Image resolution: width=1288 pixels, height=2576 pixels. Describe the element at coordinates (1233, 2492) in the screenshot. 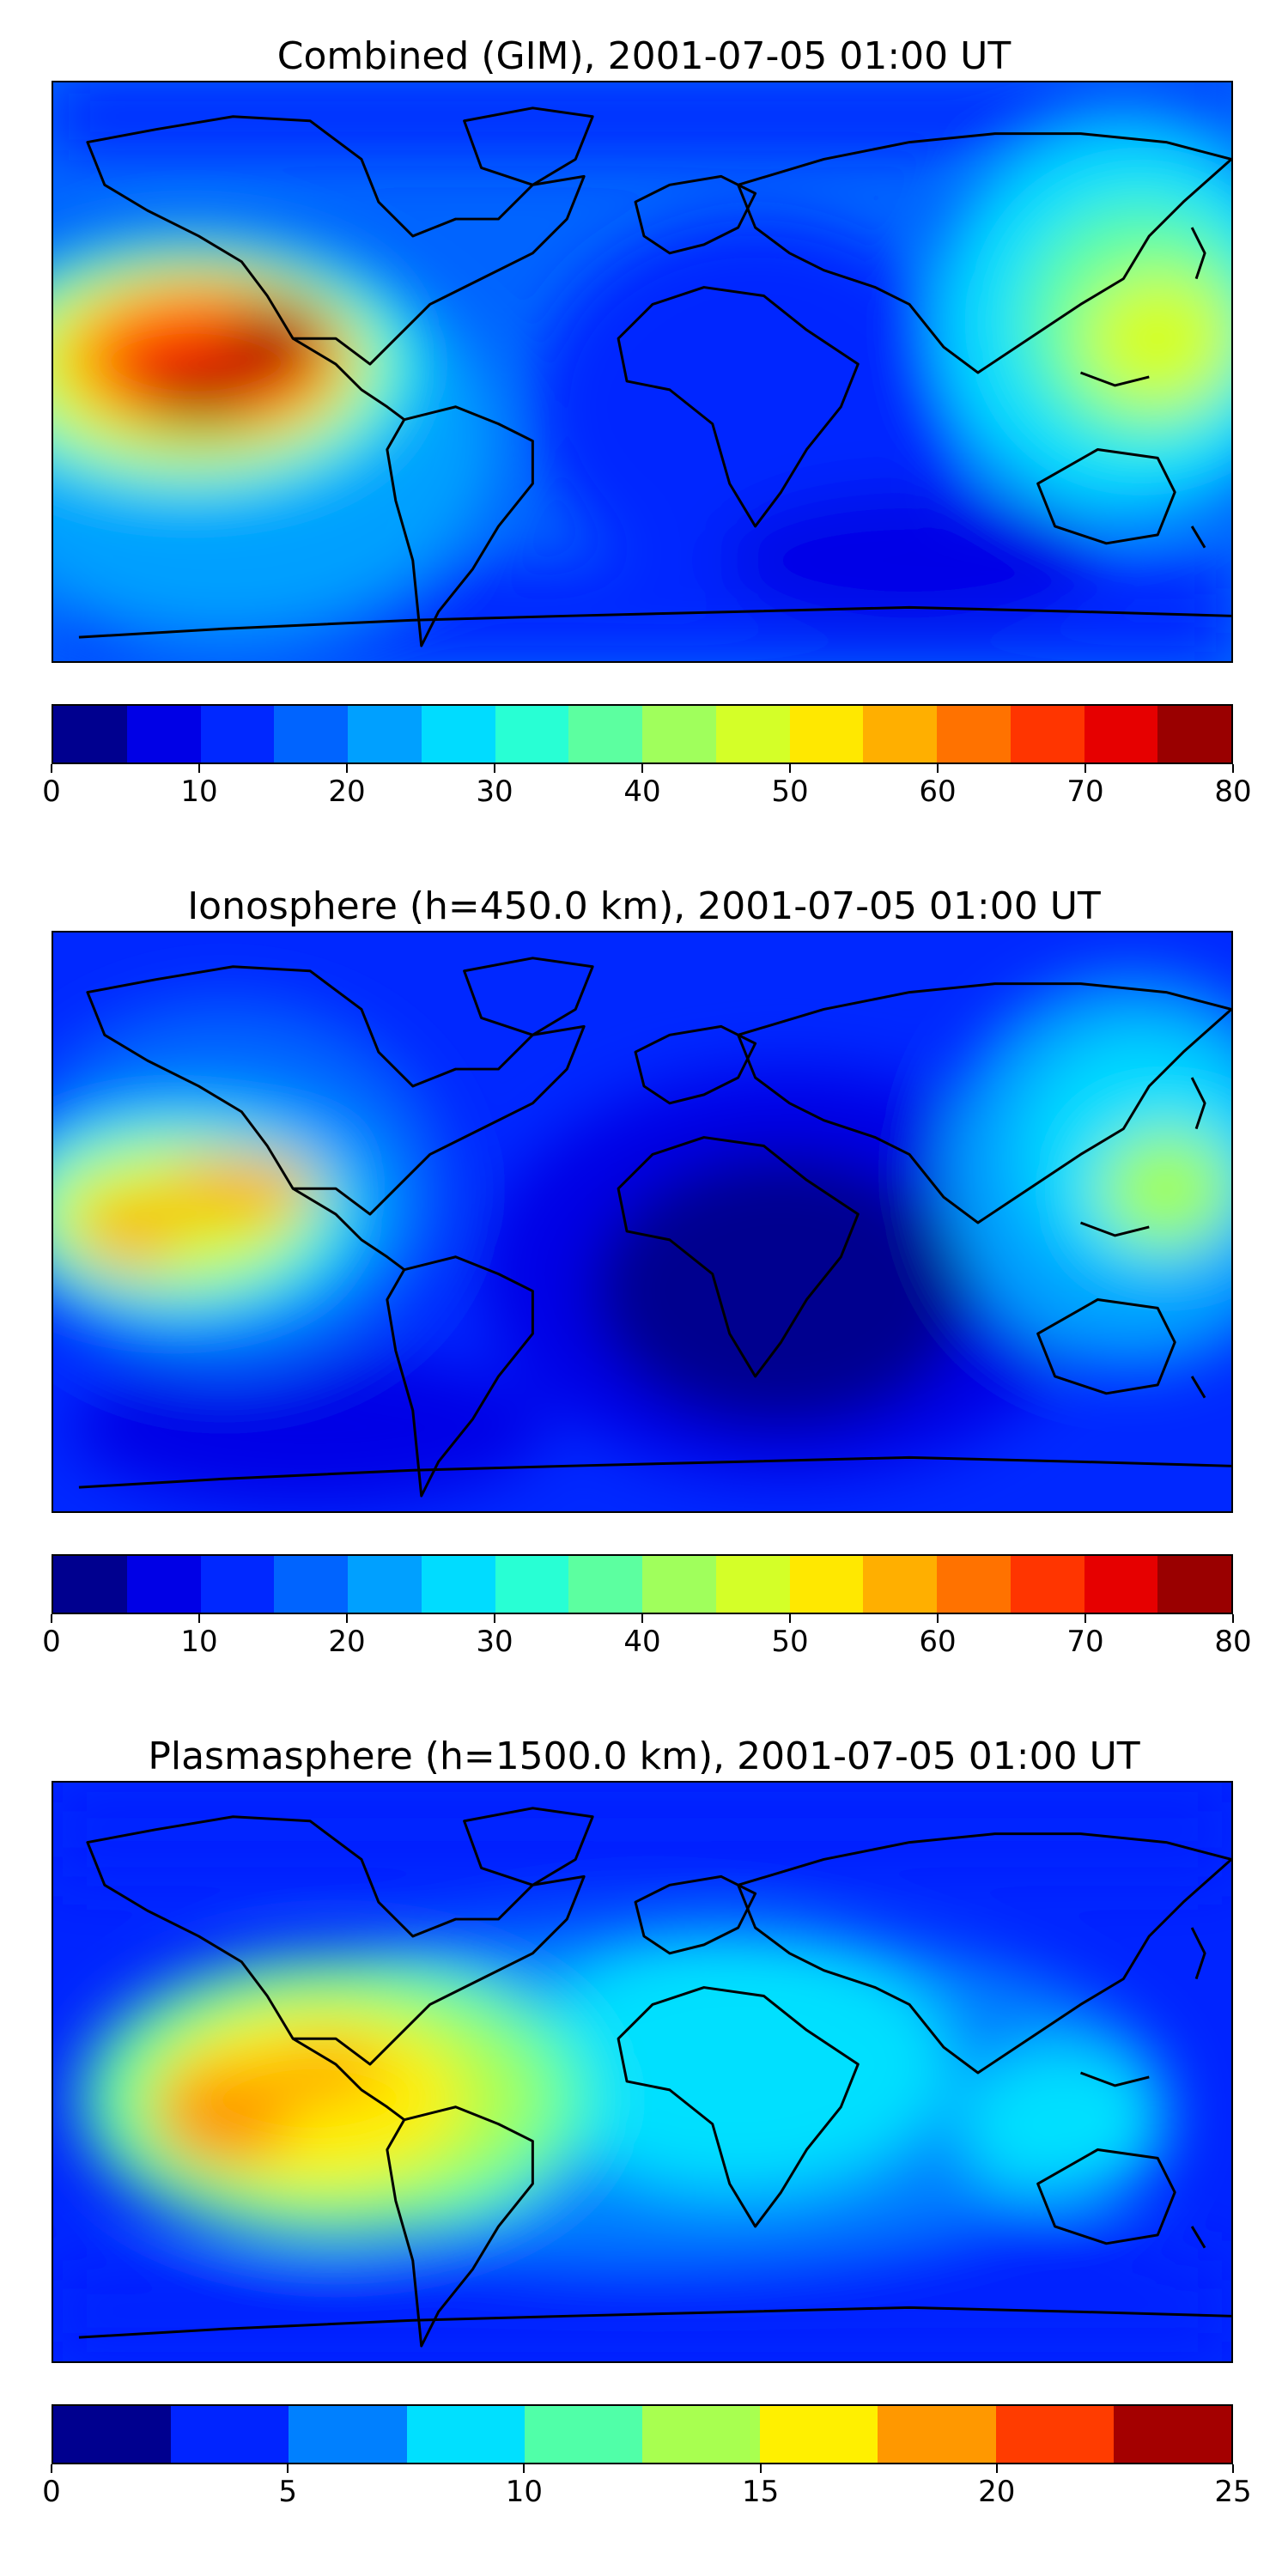

I see `colorbar-tick-label: 25` at that location.